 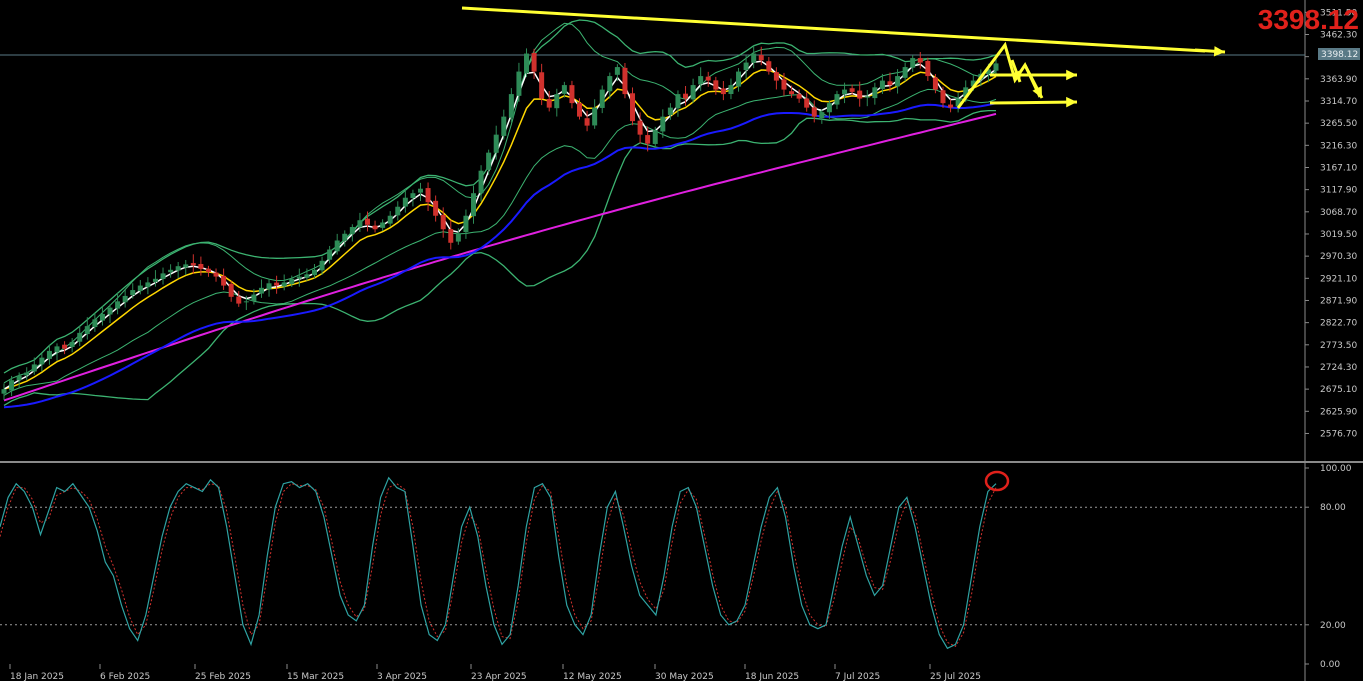 What do you see at coordinates (1338, 13) in the screenshot?
I see `price-tick-label: 3511.50` at bounding box center [1338, 13].